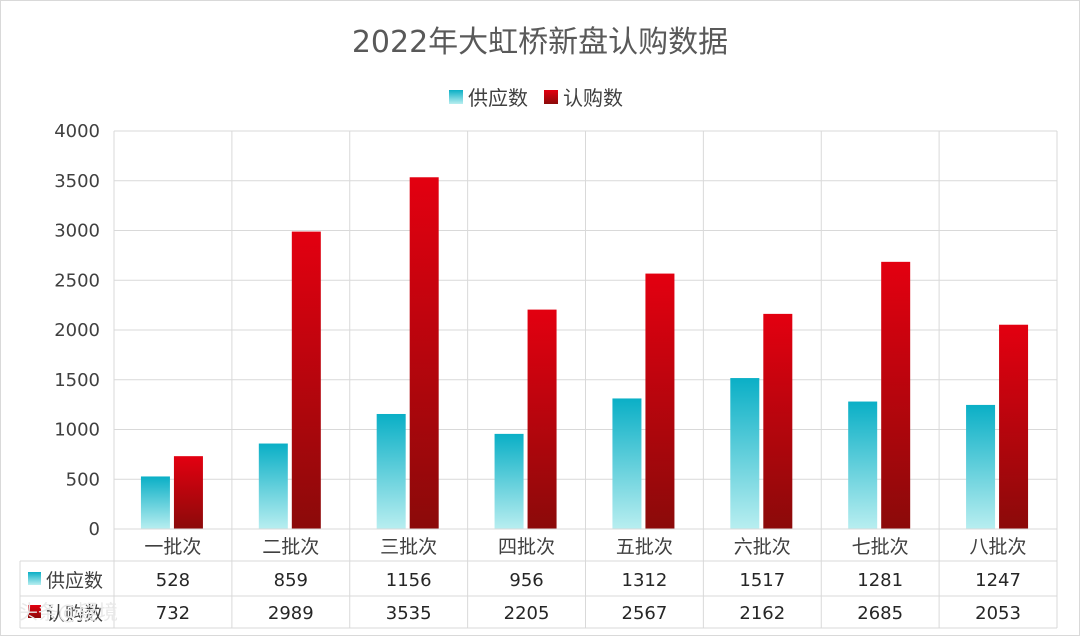 Image resolution: width=1080 pixels, height=636 pixels. I want to click on y-tick-label: 2500, so click(77, 280).